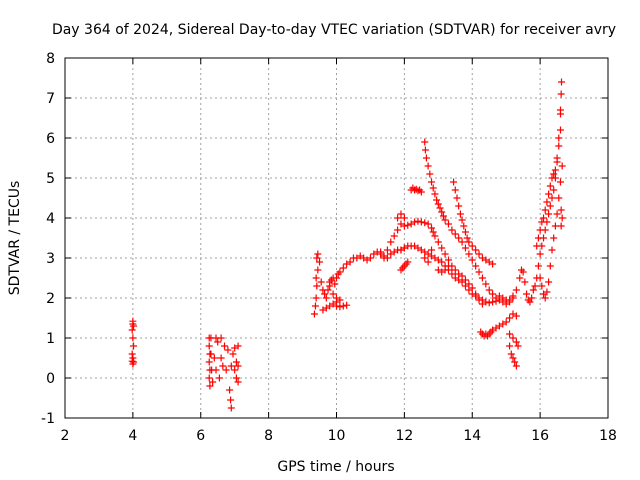 The image size is (640, 480). I want to click on x-tick-label: 18, so click(608, 436).